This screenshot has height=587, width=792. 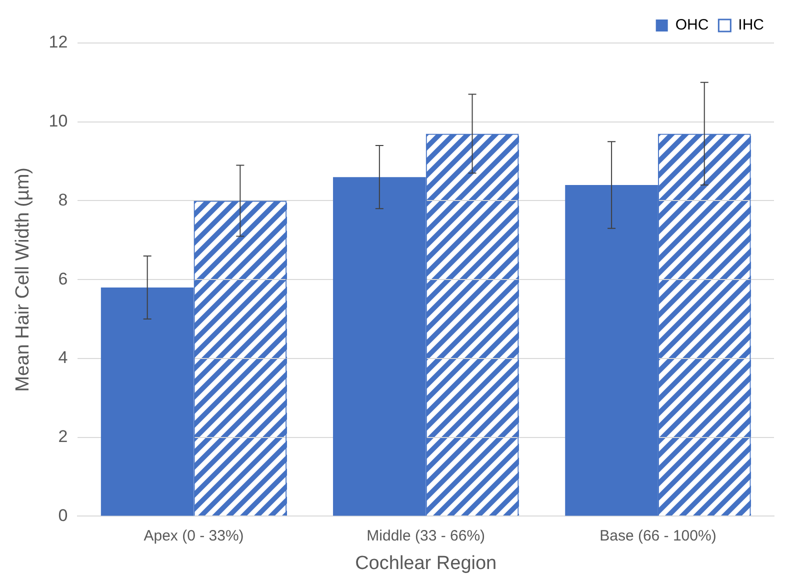 What do you see at coordinates (194, 535) in the screenshot?
I see `x-tick-label: Apex (0 - 33%)` at bounding box center [194, 535].